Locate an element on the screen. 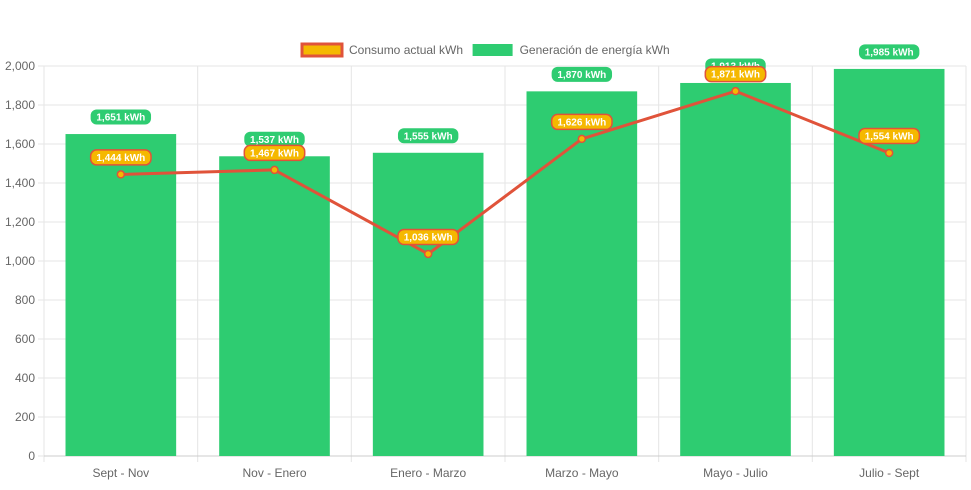 The width and height of the screenshot is (971, 490). data-label-text: 1,651 kWh is located at coordinates (120, 118).